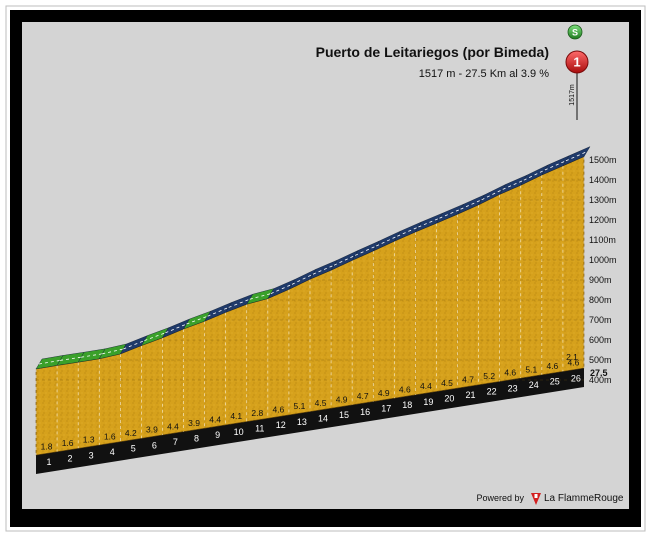 This screenshot has width=651, height=537. Describe the element at coordinates (236, 416) in the screenshot. I see `gradient-label: 4.1` at that location.